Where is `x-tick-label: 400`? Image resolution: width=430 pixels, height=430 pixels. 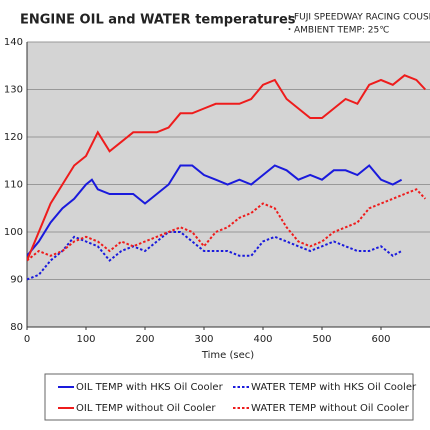
x-tick-label: 400 is located at coordinates (262, 339).